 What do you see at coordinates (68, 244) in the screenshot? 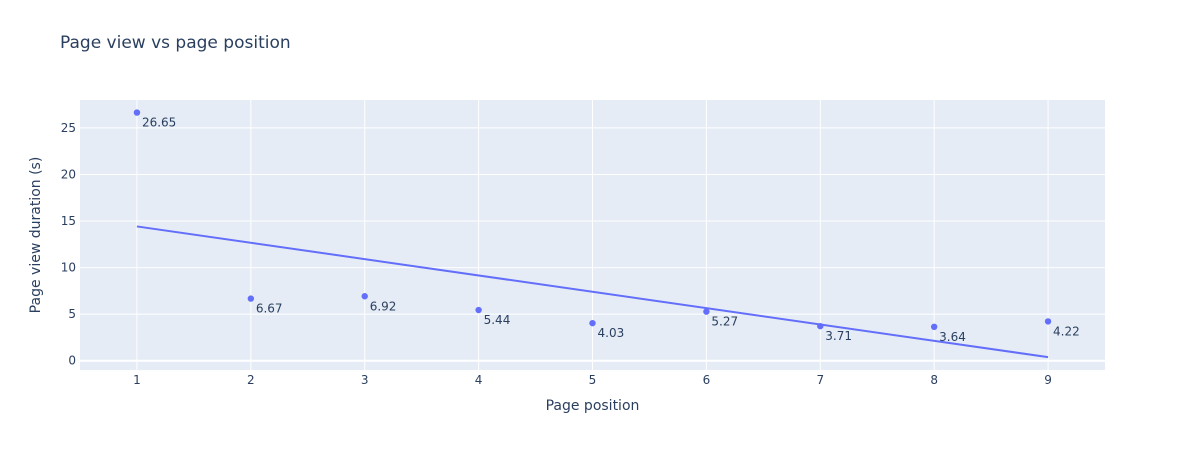
I see `y-axis-ticks: 0 5 10 15 20 25` at bounding box center [68, 244].